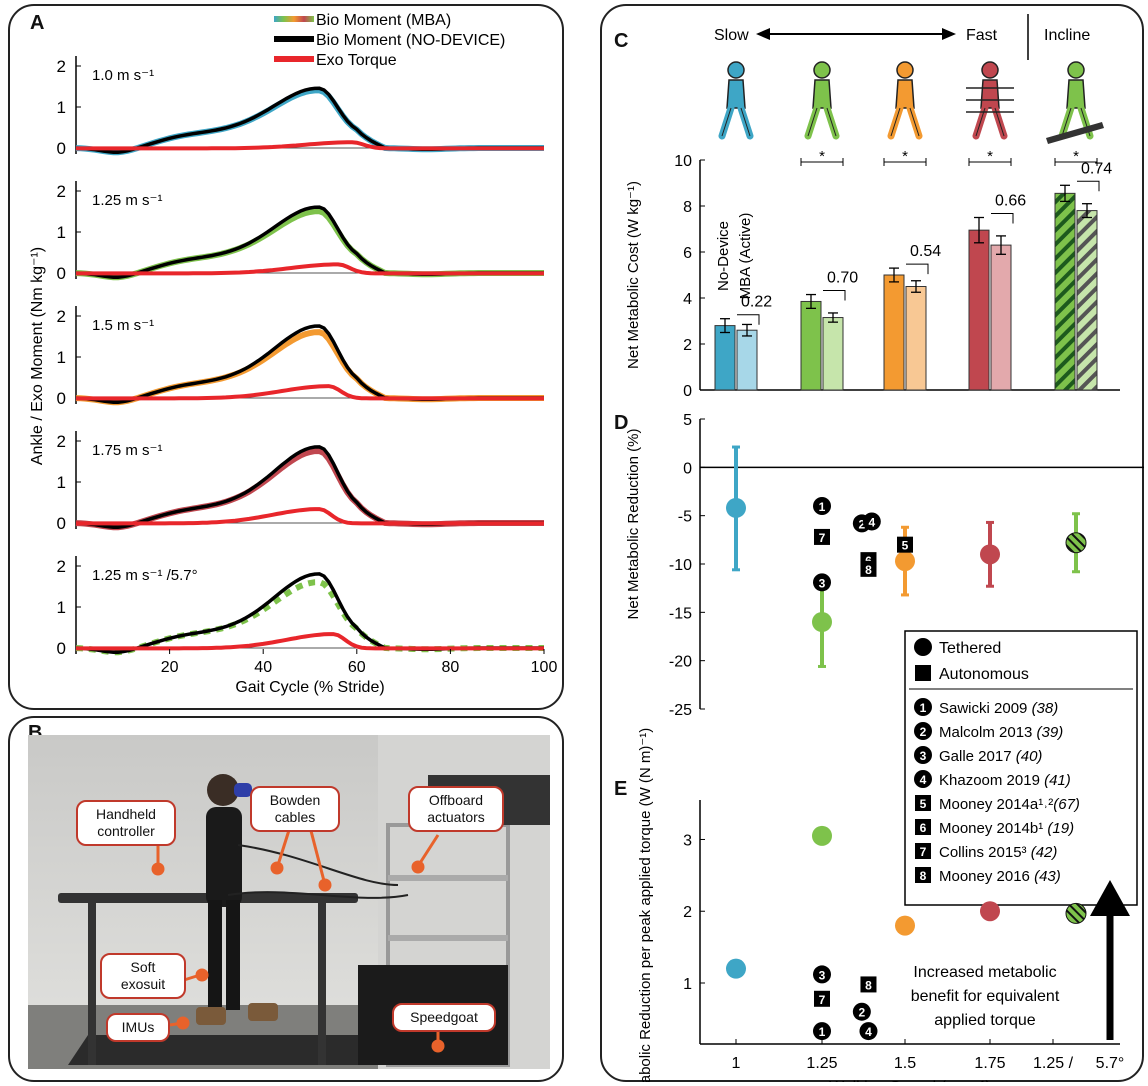 The width and height of the screenshot is (1148, 1086). What do you see at coordinates (309, 367) in the screenshot?
I see `series-bio-mba` at bounding box center [309, 367].